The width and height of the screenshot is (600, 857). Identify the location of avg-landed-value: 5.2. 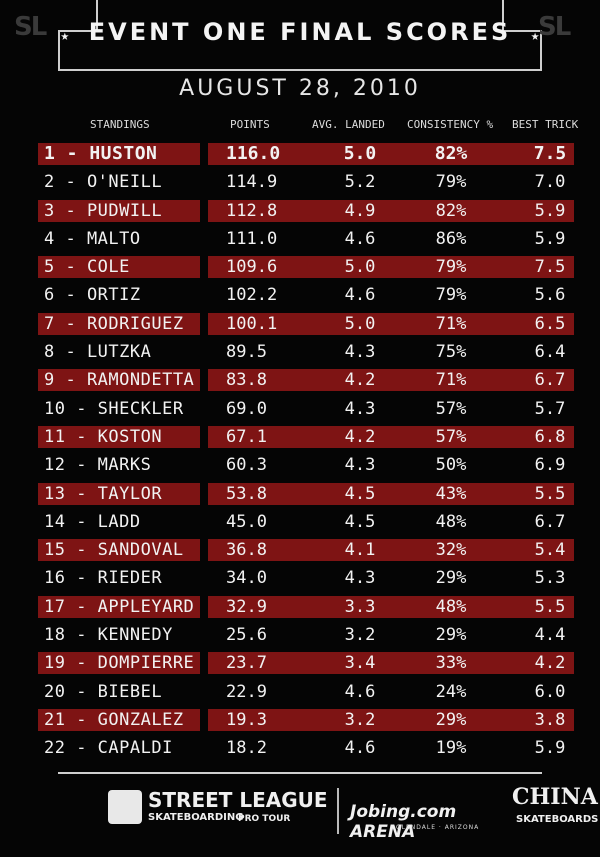
(360, 182).